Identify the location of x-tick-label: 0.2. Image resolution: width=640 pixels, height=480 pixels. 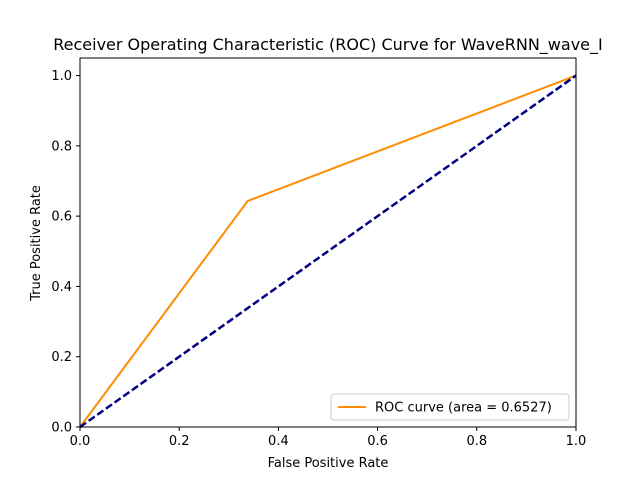
(179, 441).